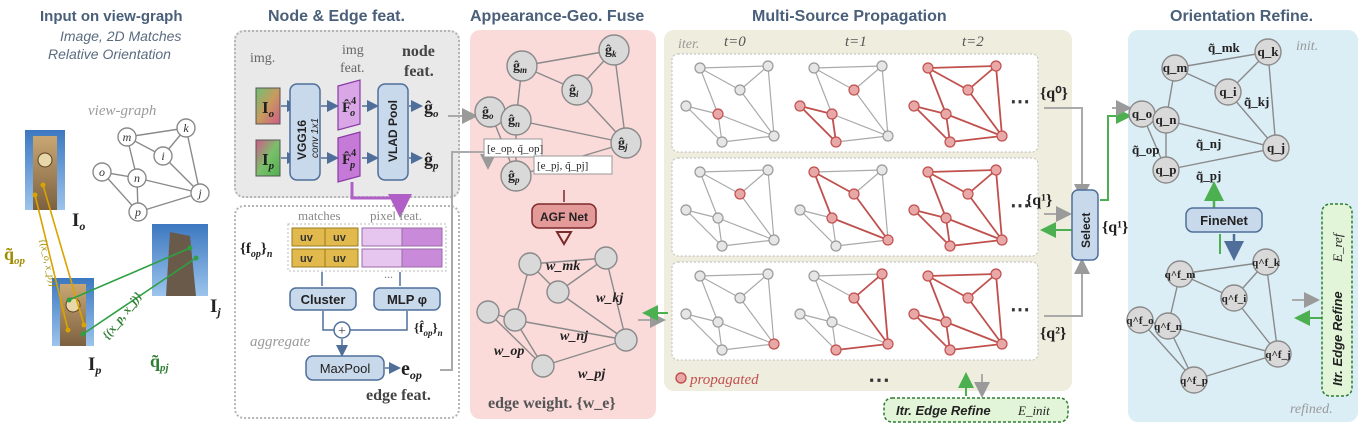 The width and height of the screenshot is (1365, 431). I want to click on svg-text: q_j, so click(1276, 147).